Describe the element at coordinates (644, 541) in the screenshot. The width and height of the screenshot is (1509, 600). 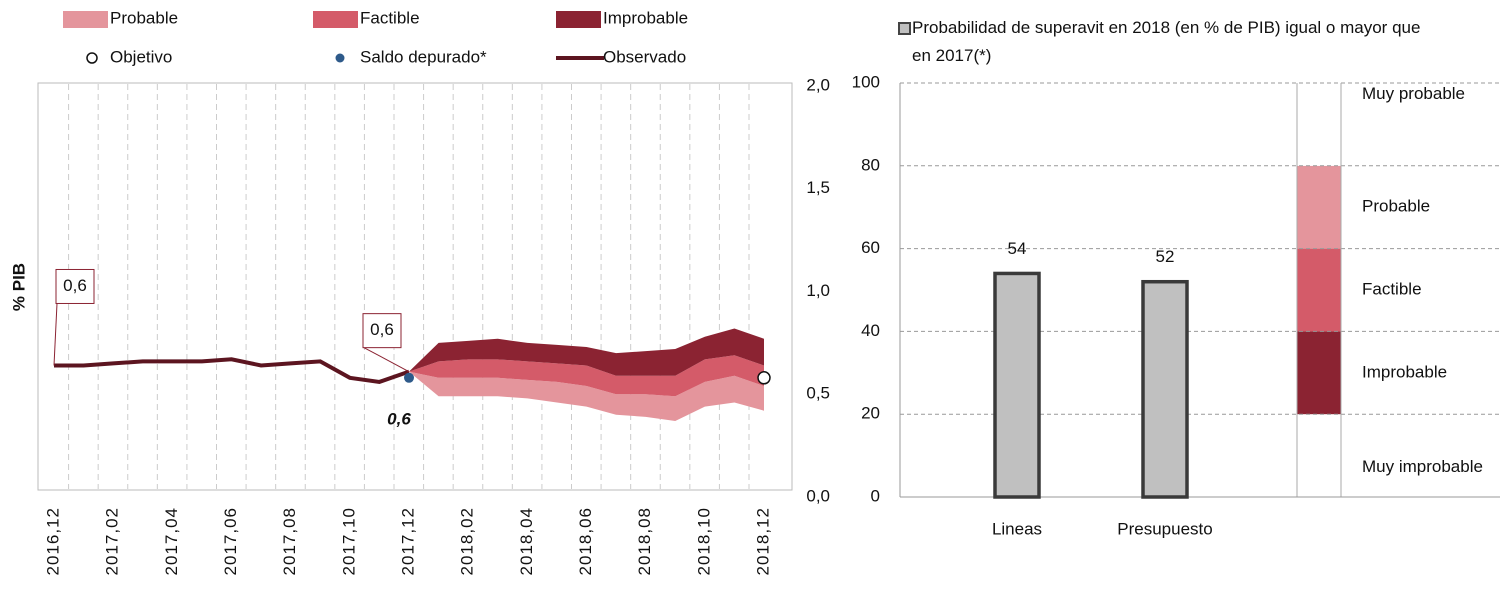
I see `x-tick-label: 2018,08` at that location.